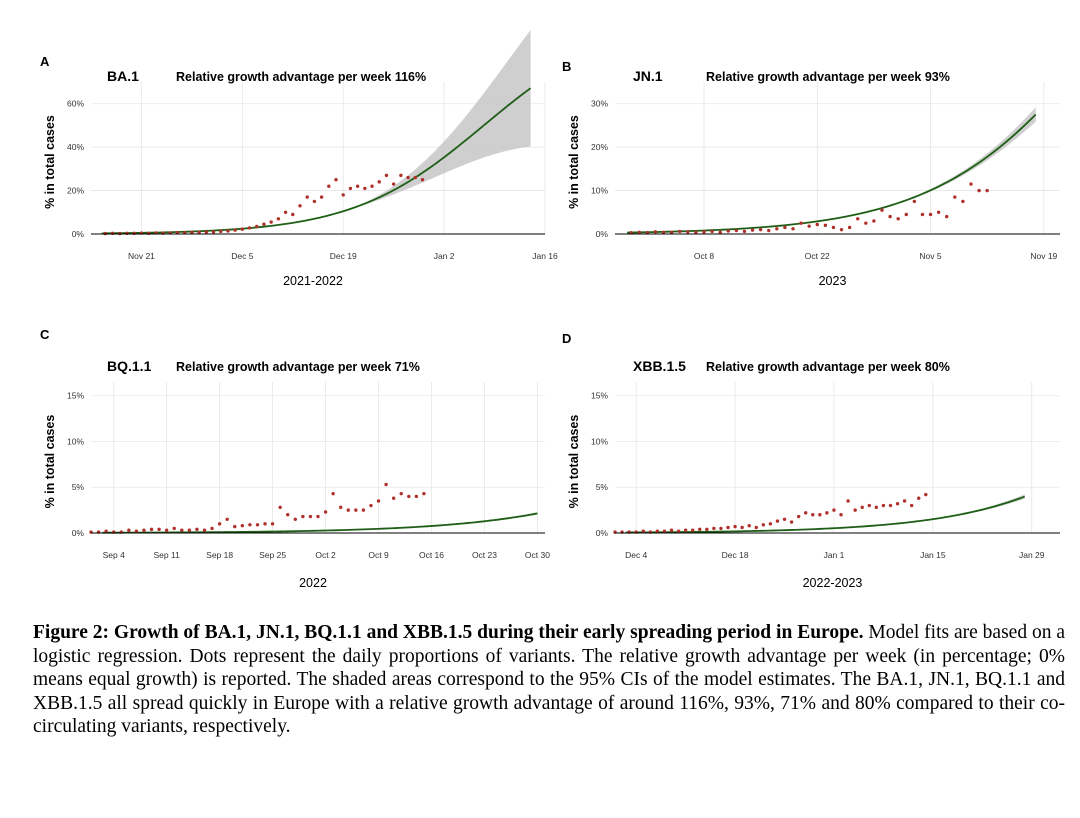 The height and width of the screenshot is (818, 1080). I want to click on x-tick-label: Oct 22, so click(817, 256).